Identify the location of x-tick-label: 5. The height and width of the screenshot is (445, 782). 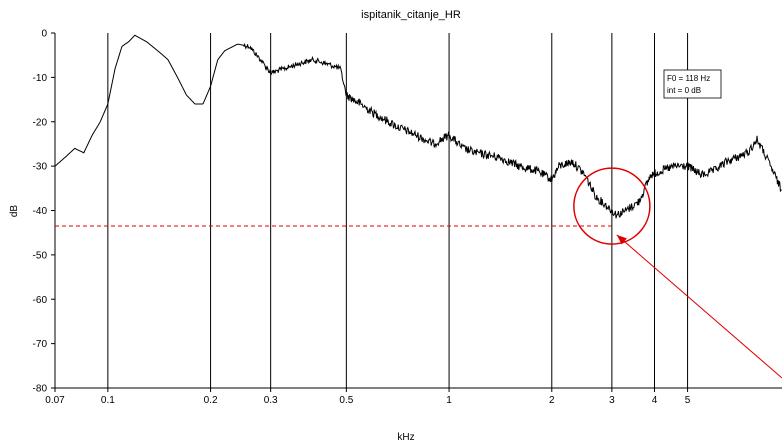
(688, 400).